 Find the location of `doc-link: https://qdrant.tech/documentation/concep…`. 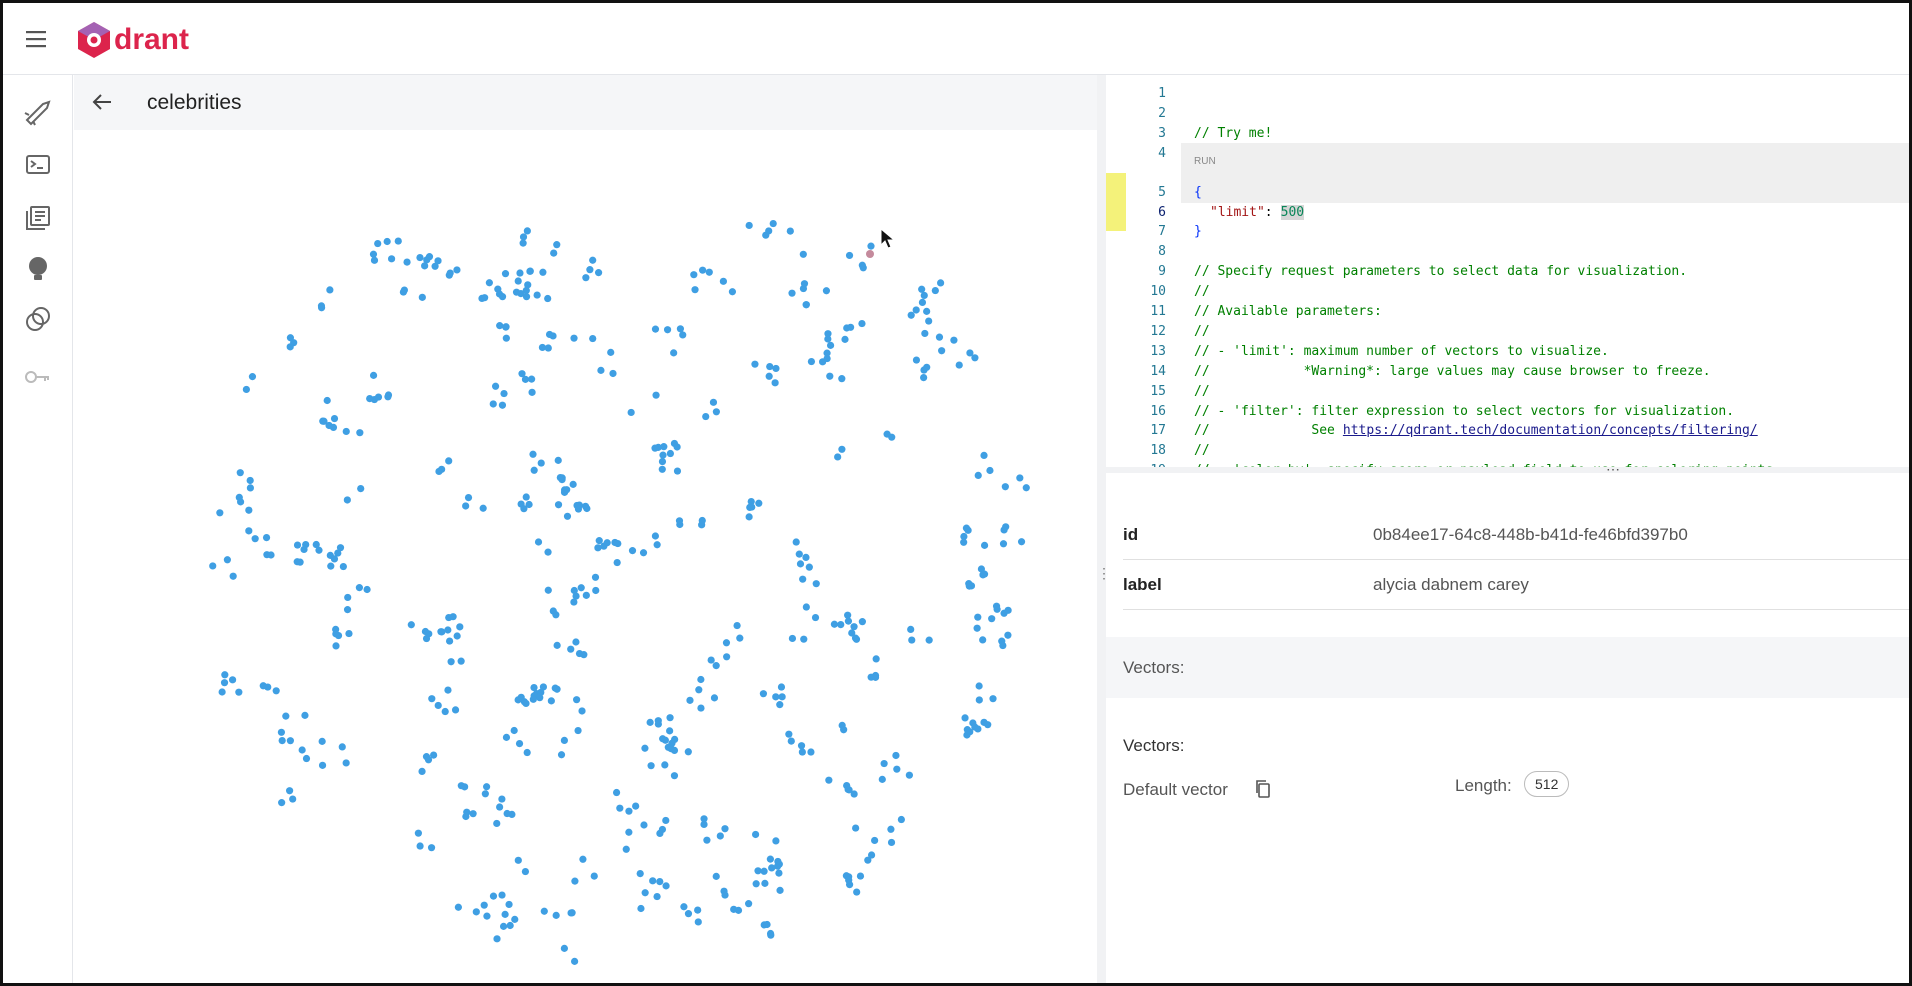

doc-link: https://qdrant.tech/documentation/concep… is located at coordinates (1550, 431).